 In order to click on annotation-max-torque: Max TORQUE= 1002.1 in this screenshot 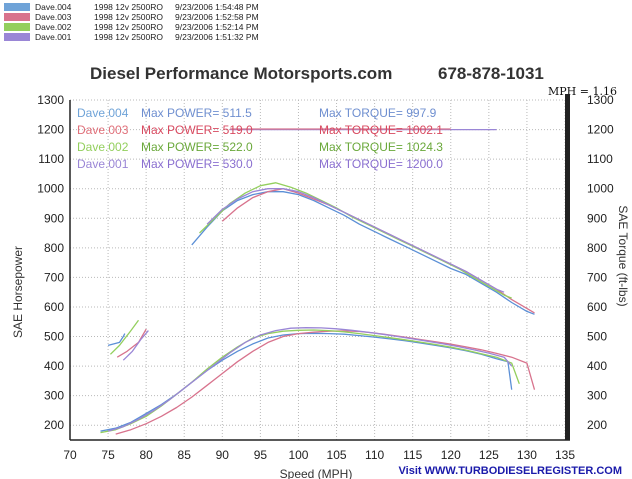, I will do `click(381, 130)`.